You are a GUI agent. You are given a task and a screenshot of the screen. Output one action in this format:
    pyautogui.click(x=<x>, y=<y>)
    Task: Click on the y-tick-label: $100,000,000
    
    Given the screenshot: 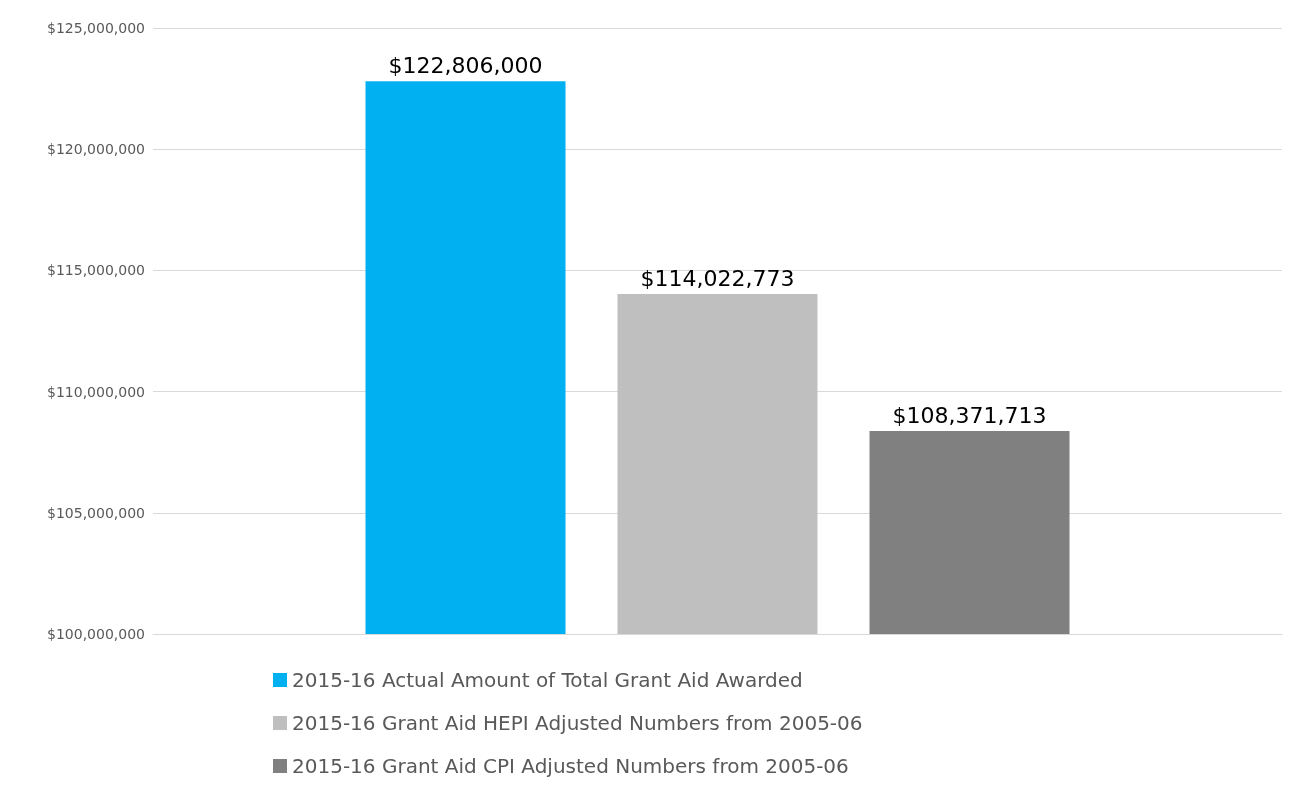 What is the action you would take?
    pyautogui.click(x=96, y=634)
    